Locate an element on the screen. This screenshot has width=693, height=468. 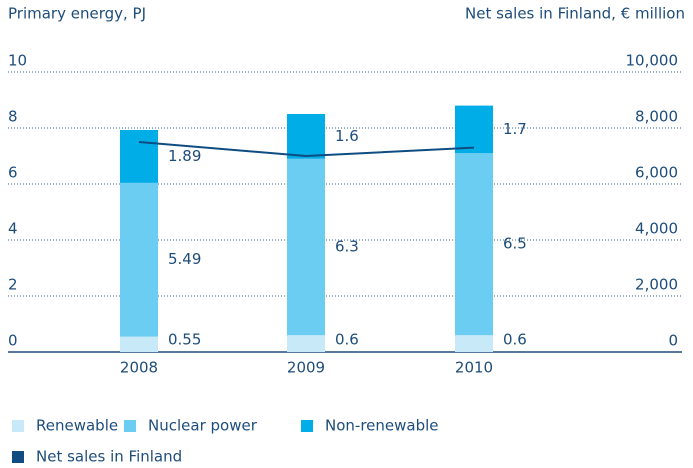
data-label: 1.6 is located at coordinates (347, 136).